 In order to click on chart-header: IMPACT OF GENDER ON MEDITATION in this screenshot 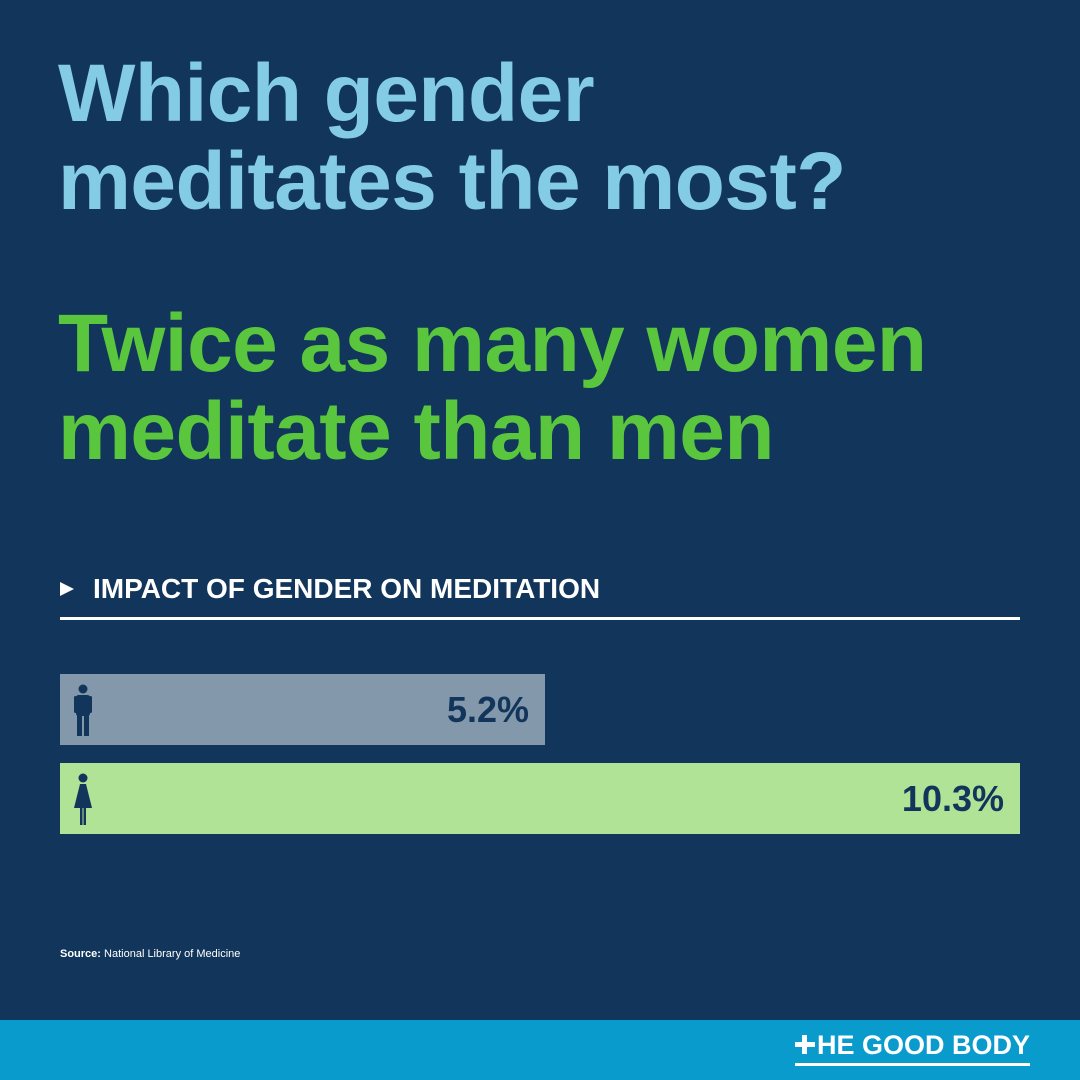, I will do `click(330, 589)`.